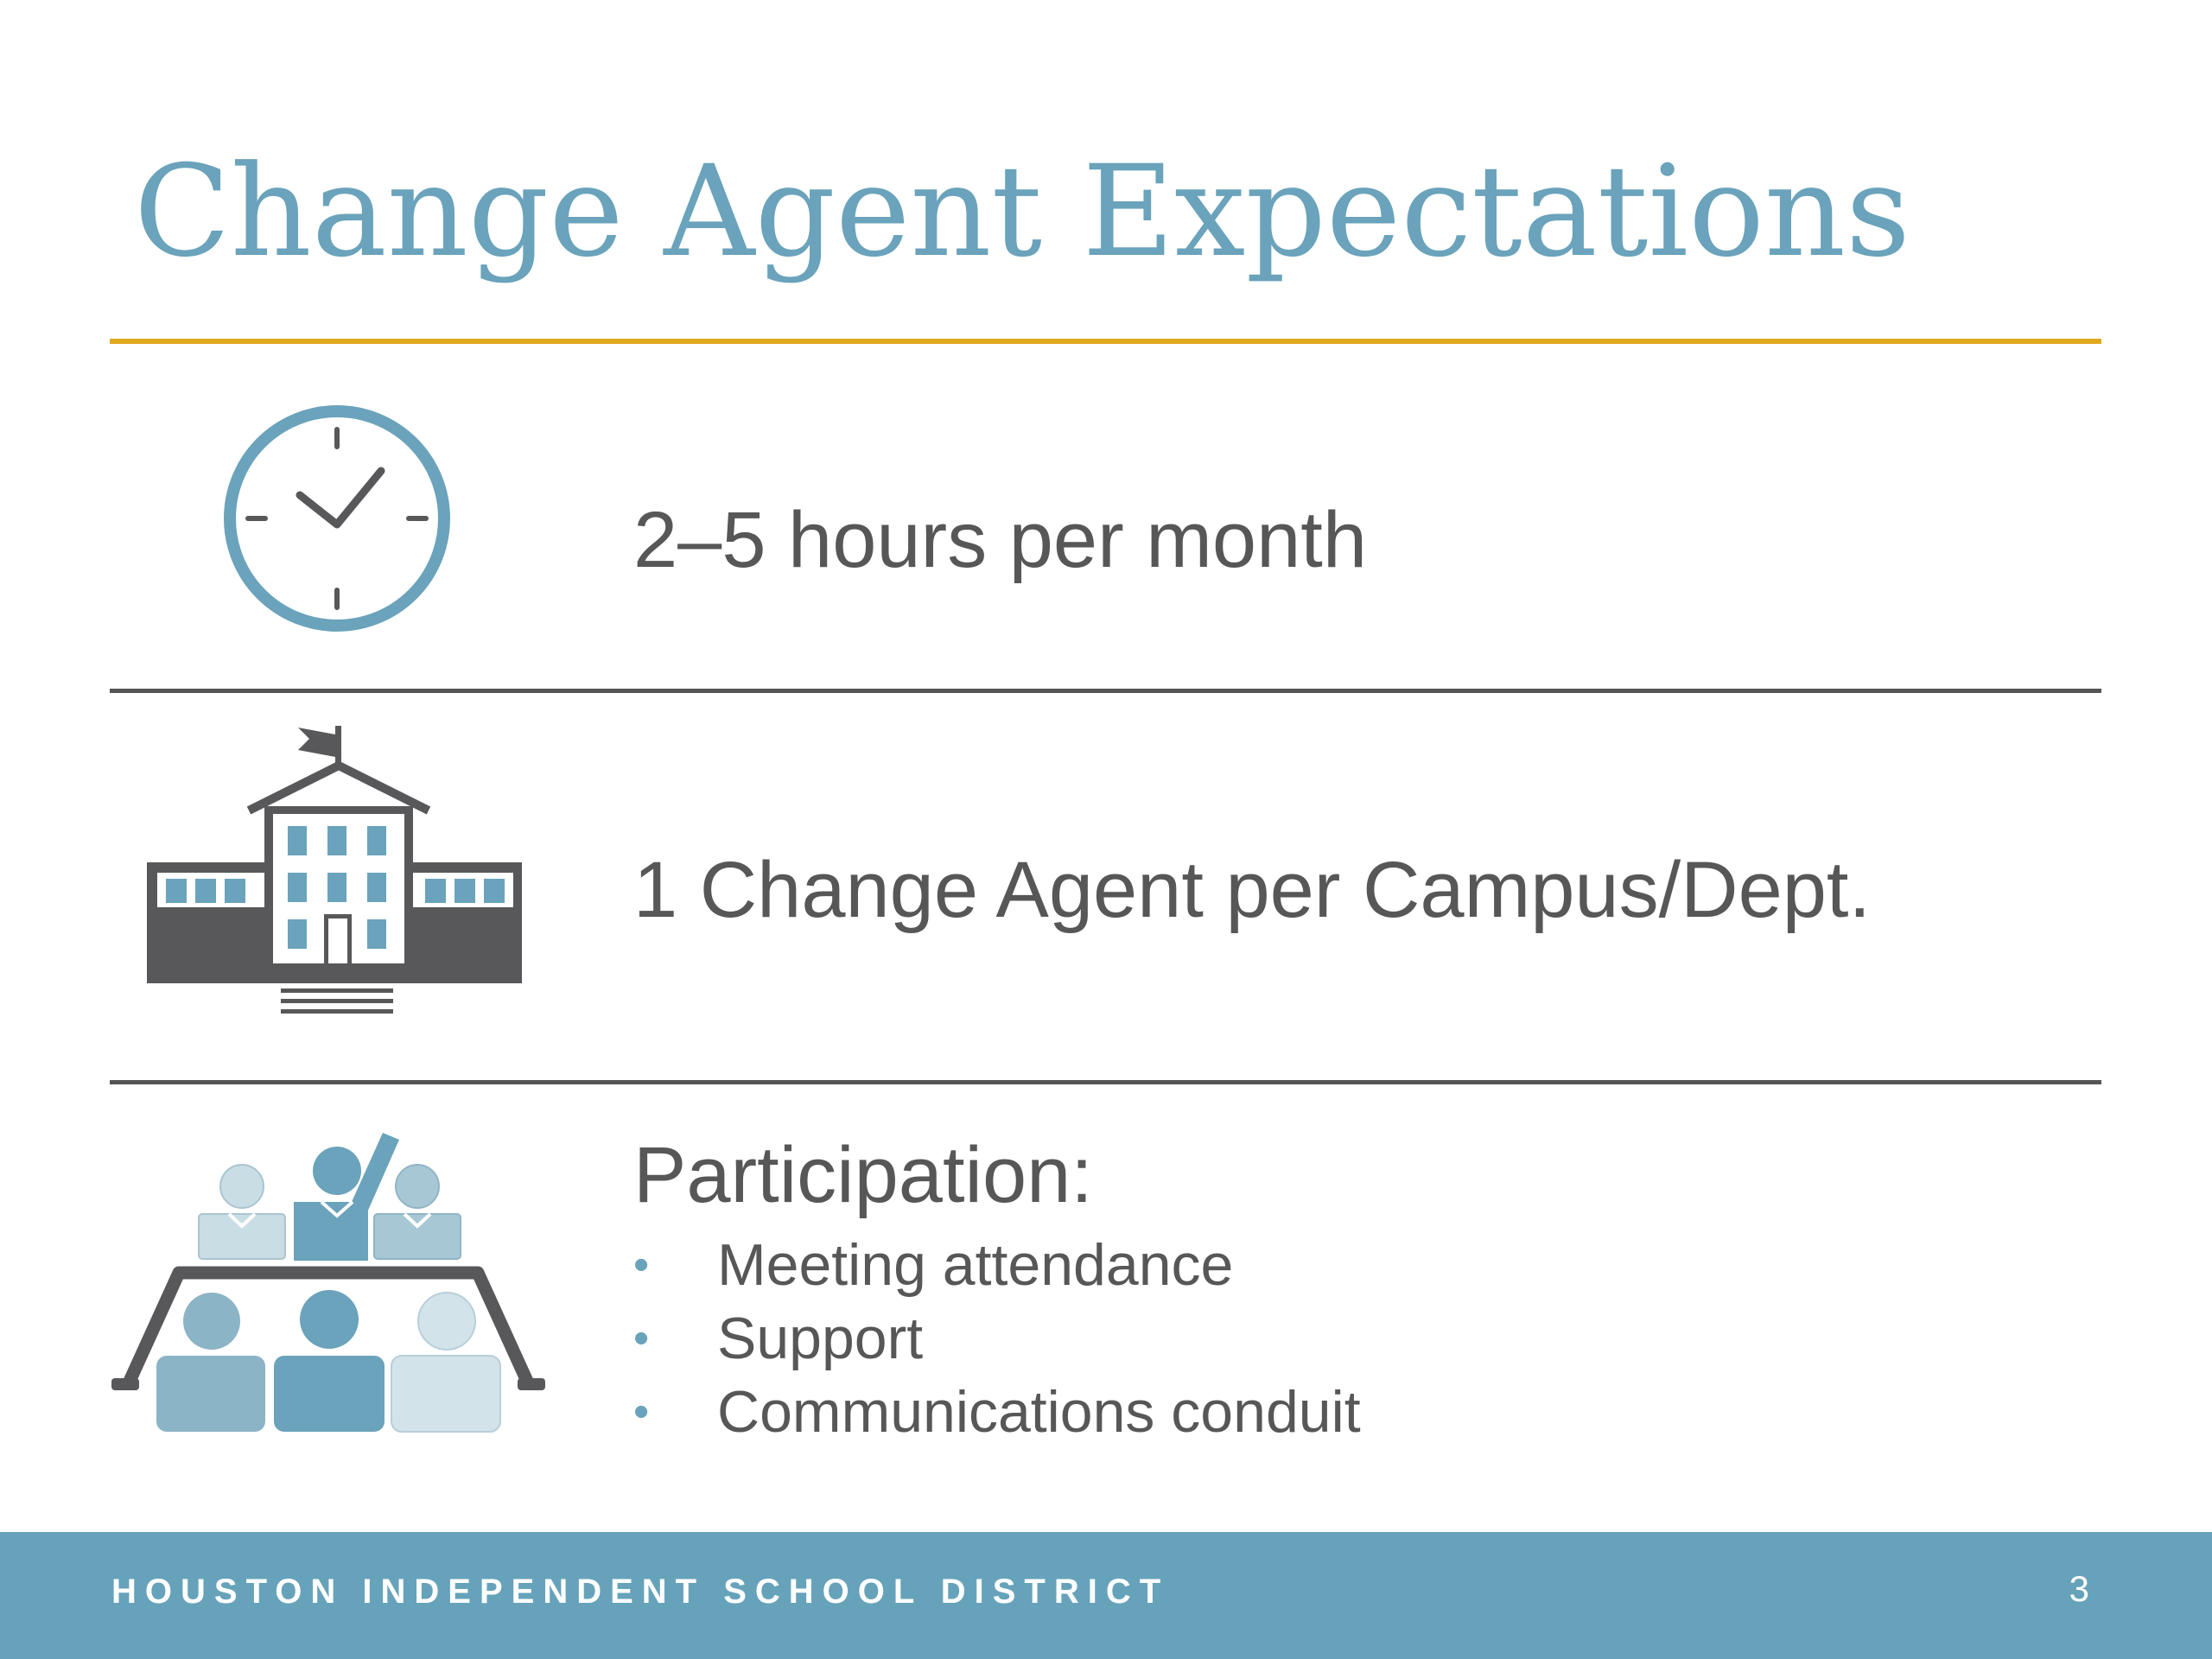 The image size is (2212, 1659). I want to click on list-item: • Communications conduit, so click(997, 1412).